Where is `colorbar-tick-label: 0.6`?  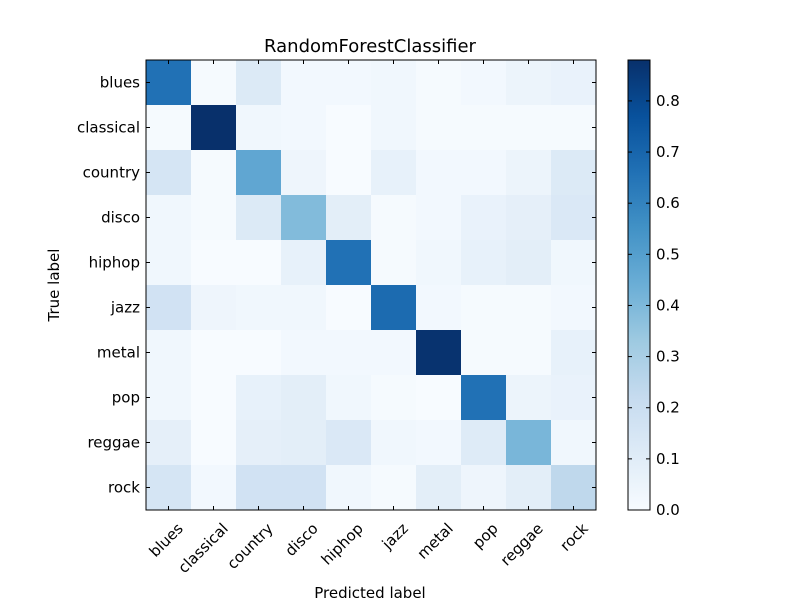
colorbar-tick-label: 0.6 is located at coordinates (668, 203).